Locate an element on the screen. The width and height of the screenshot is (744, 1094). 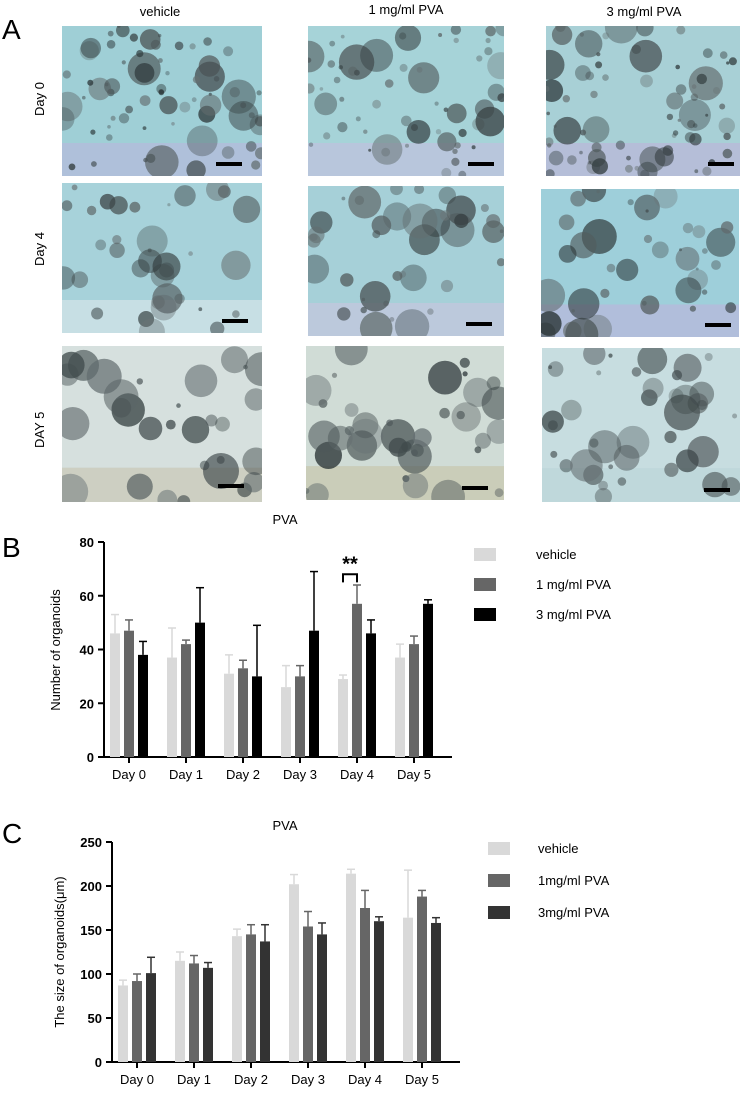
micrograph-1mg-day5 is located at coordinates (405, 423).